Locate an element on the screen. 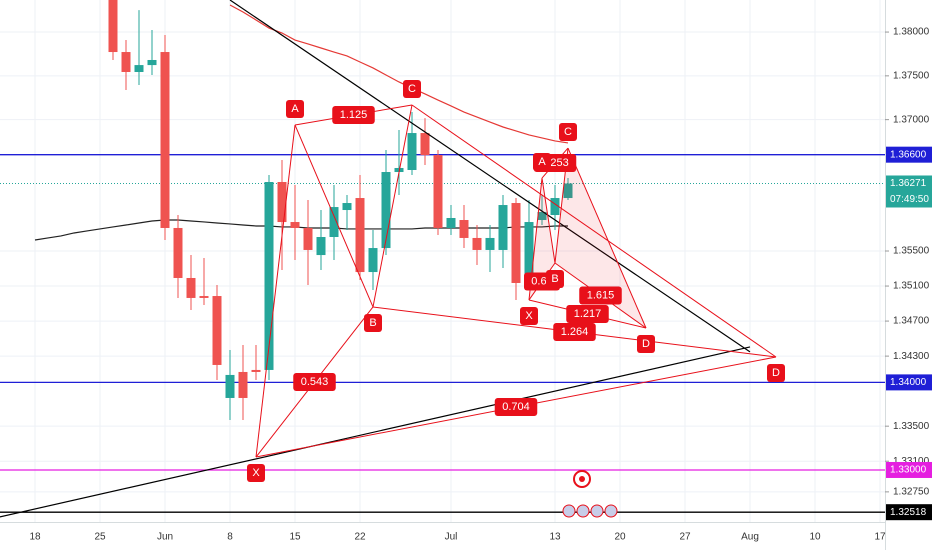  x-tick-label: 20 is located at coordinates (620, 537).